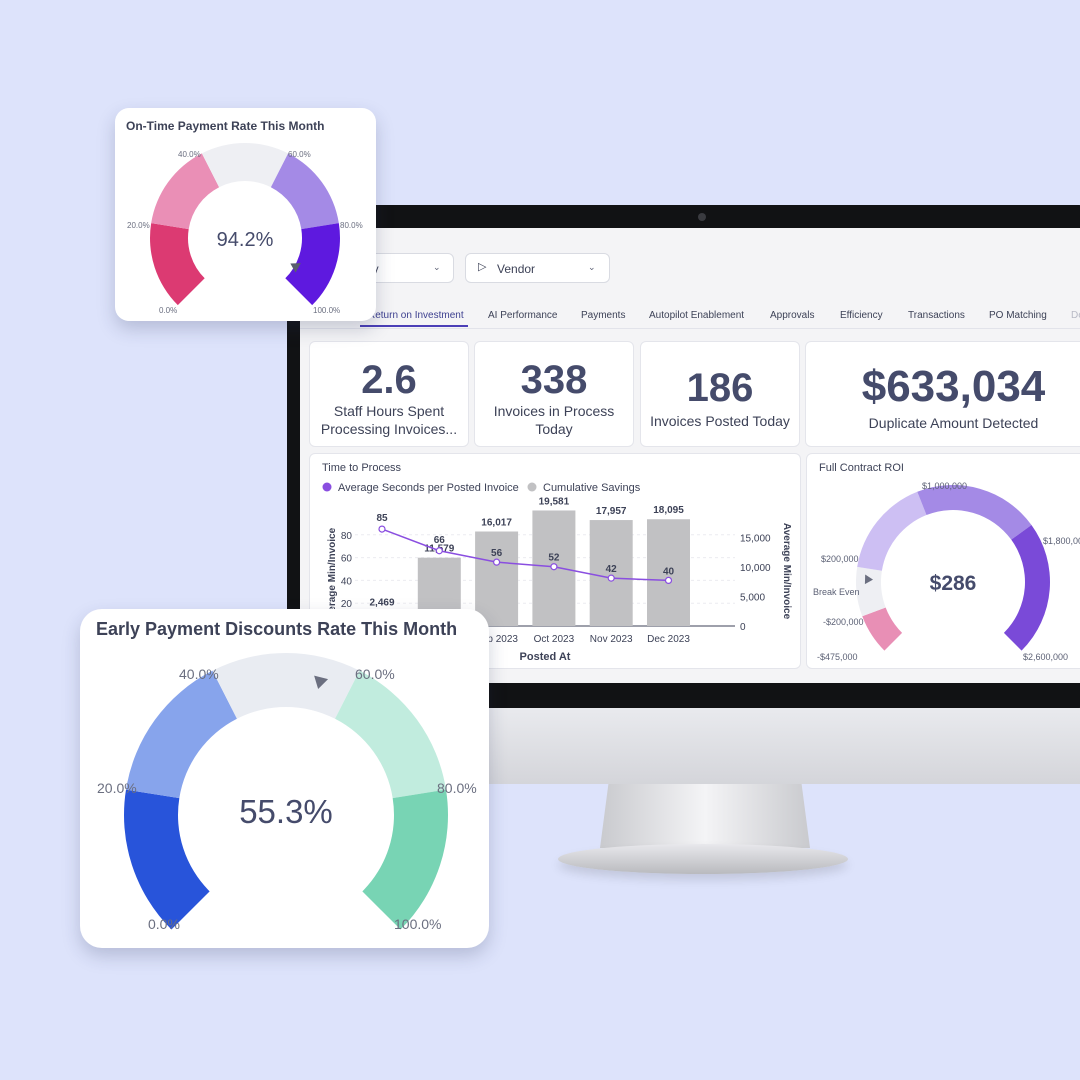 The height and width of the screenshot is (1080, 1080). I want to click on kpi-value: 338, so click(554, 380).